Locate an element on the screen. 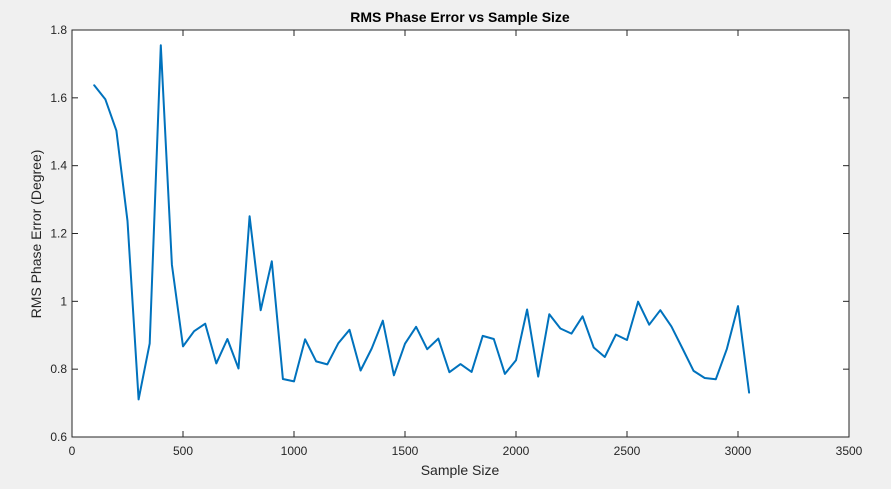 The image size is (891, 489). x-tick-label: 2500 is located at coordinates (627, 451).